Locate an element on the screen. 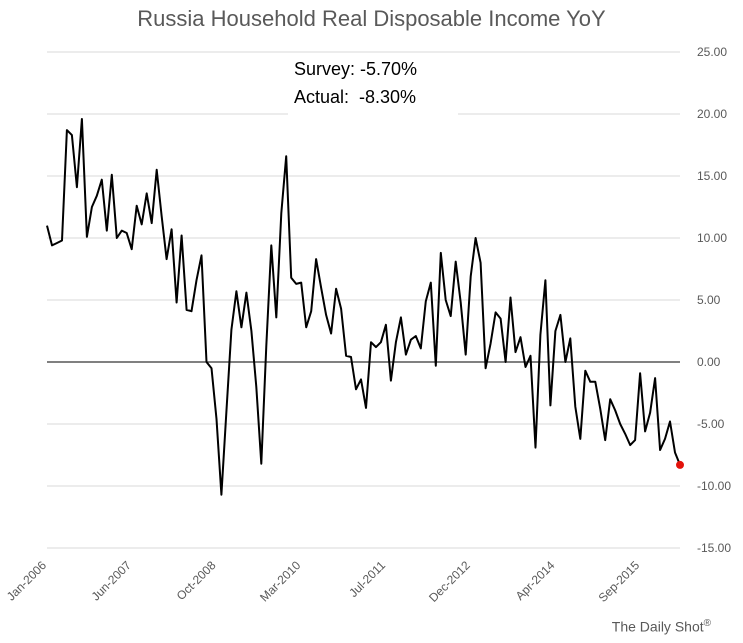 The image size is (743, 643). y-tick-label: -15.00 is located at coordinates (714, 548).